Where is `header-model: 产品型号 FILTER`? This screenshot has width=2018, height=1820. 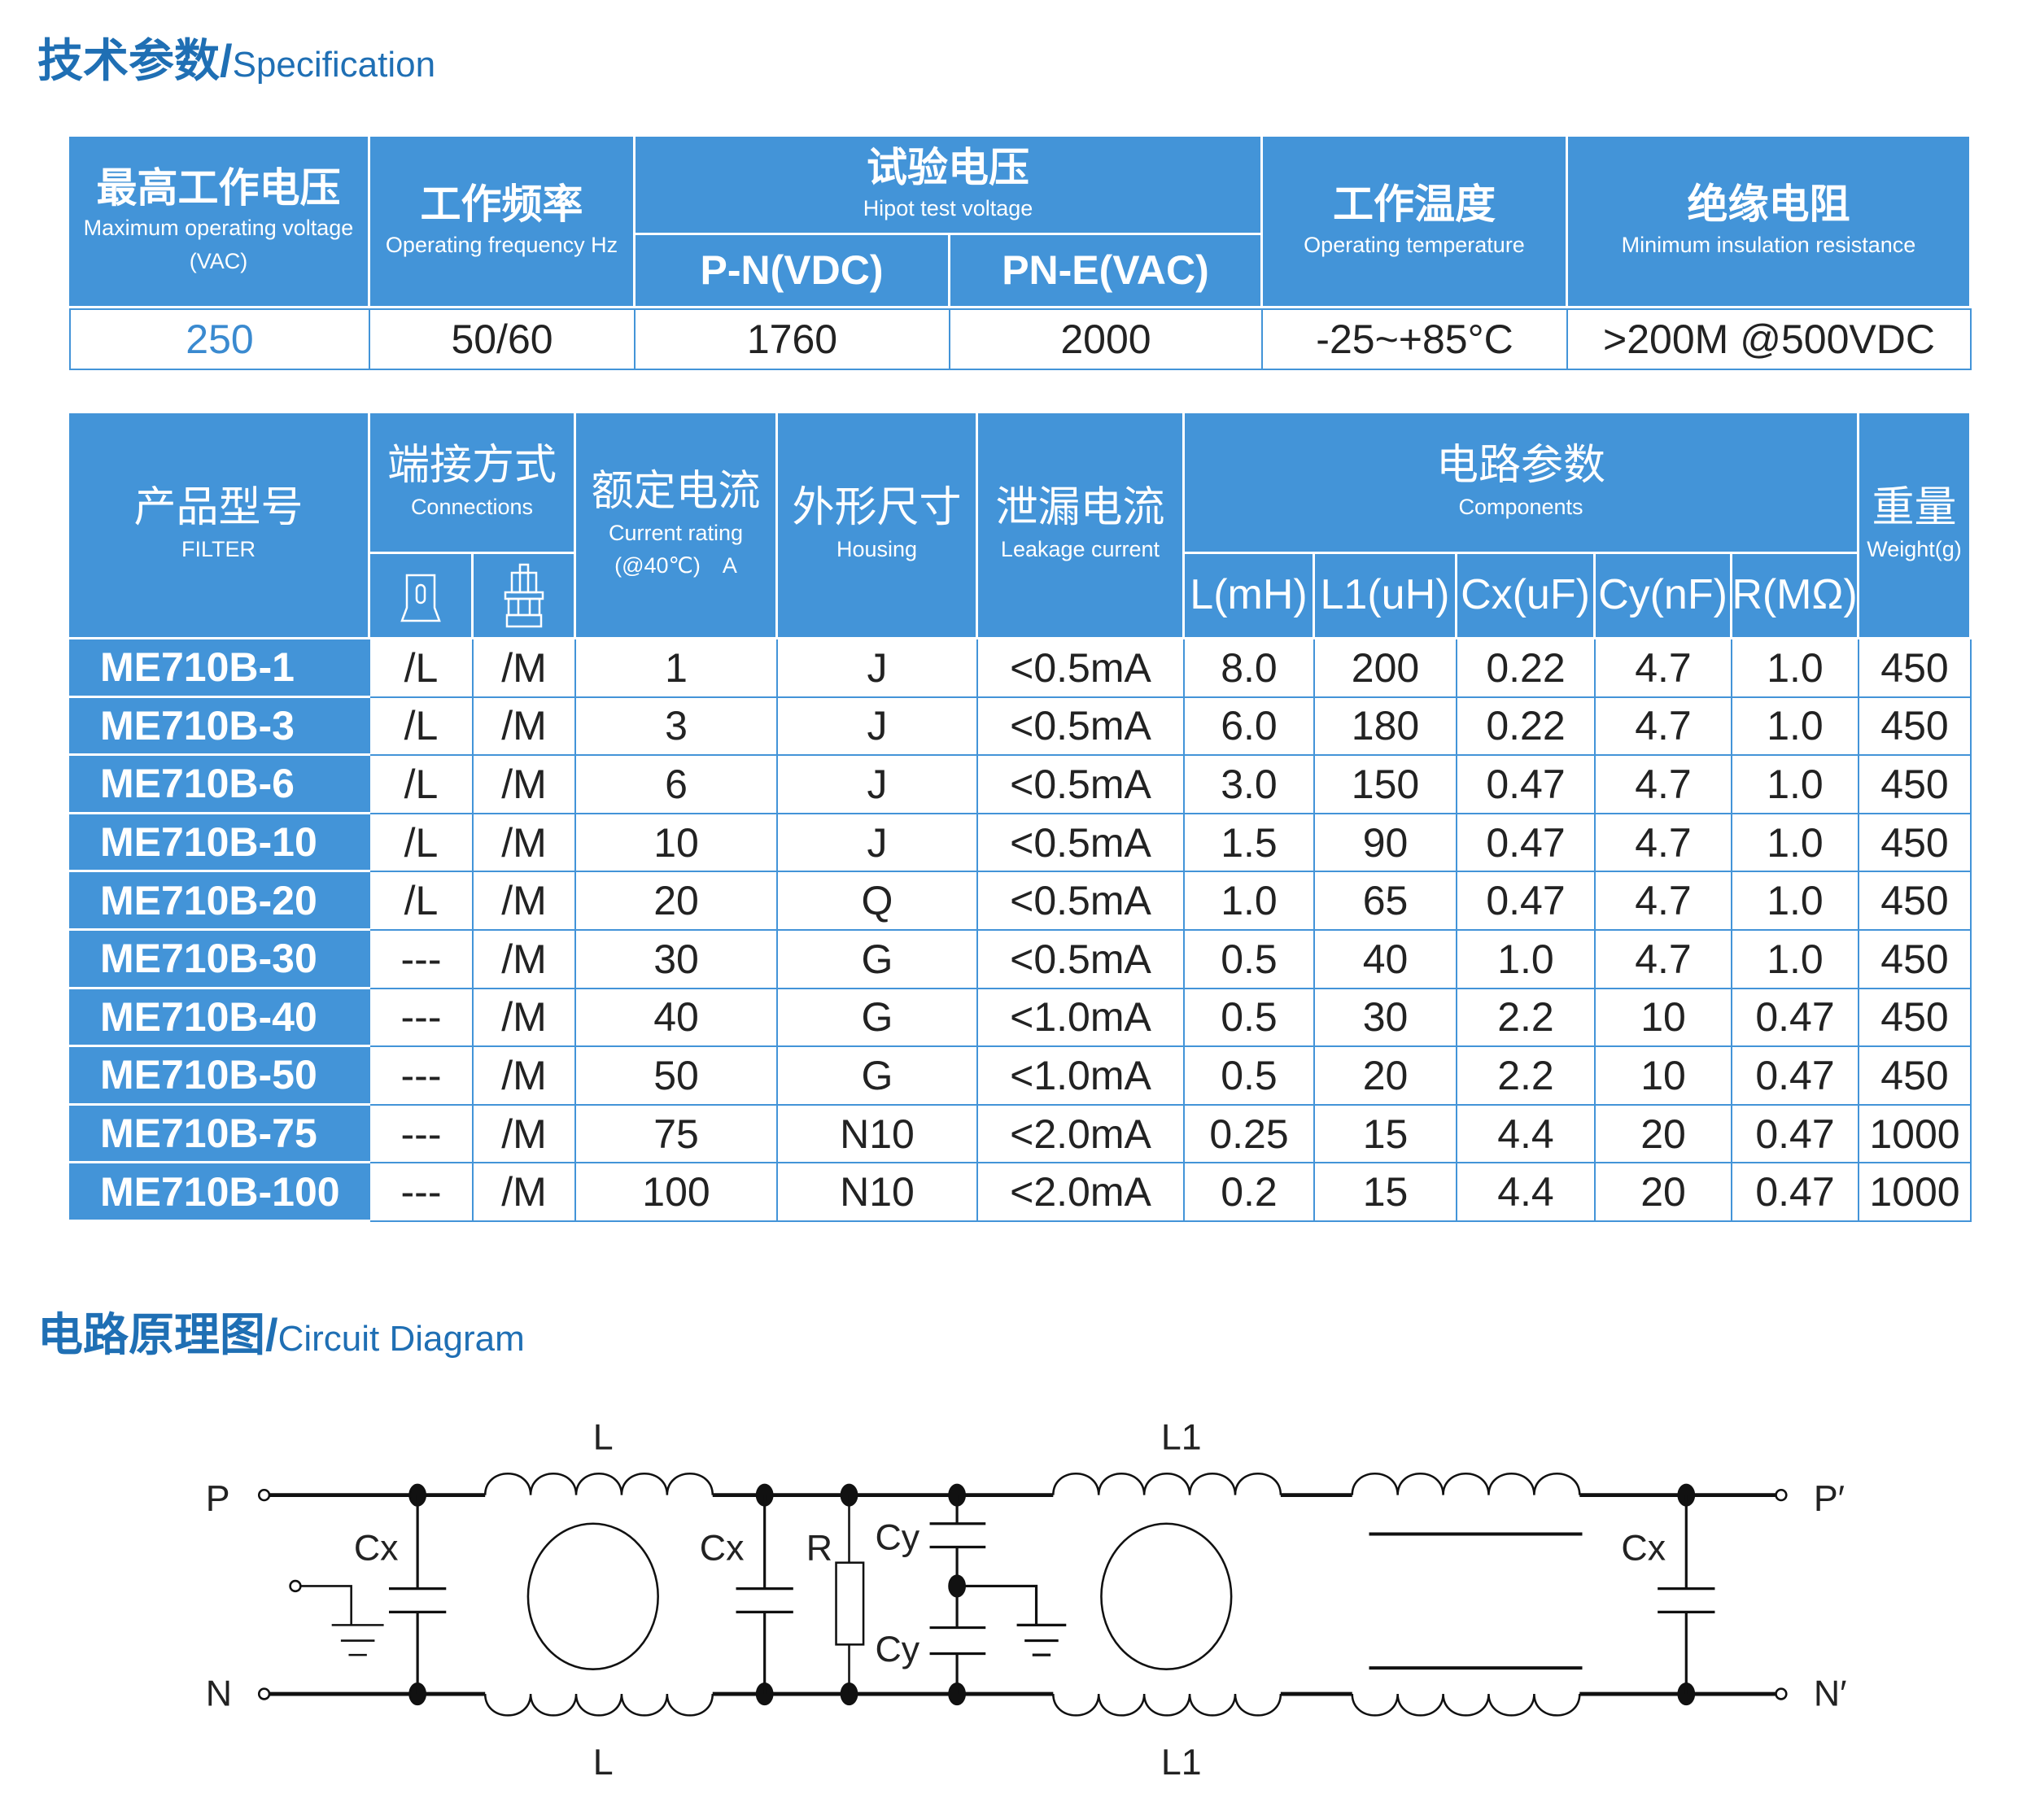 header-model: 产品型号 FILTER is located at coordinates (219, 526).